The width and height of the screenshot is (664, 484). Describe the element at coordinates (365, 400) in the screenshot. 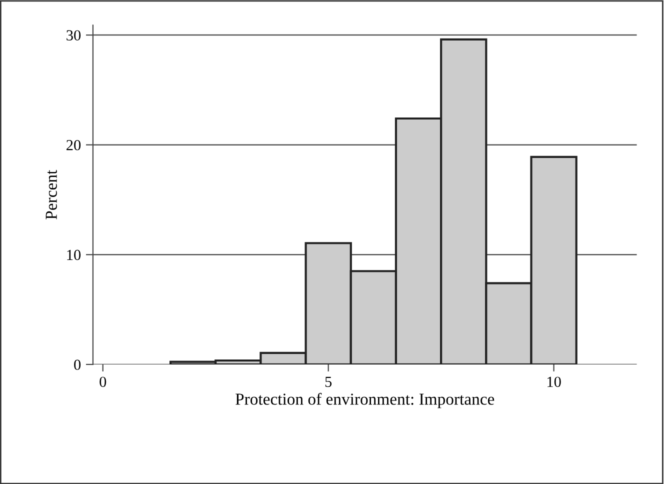

I see `x-axis-title: Protection of environment: Importance` at that location.